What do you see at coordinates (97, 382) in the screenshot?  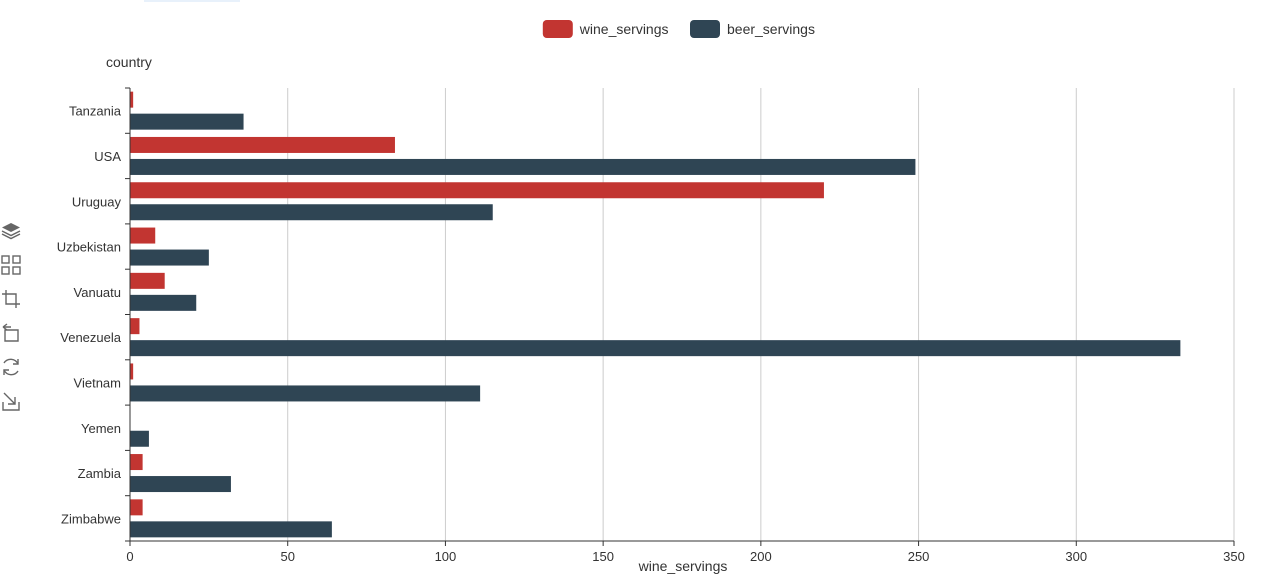 I see `y-tick-label: Vietnam` at bounding box center [97, 382].